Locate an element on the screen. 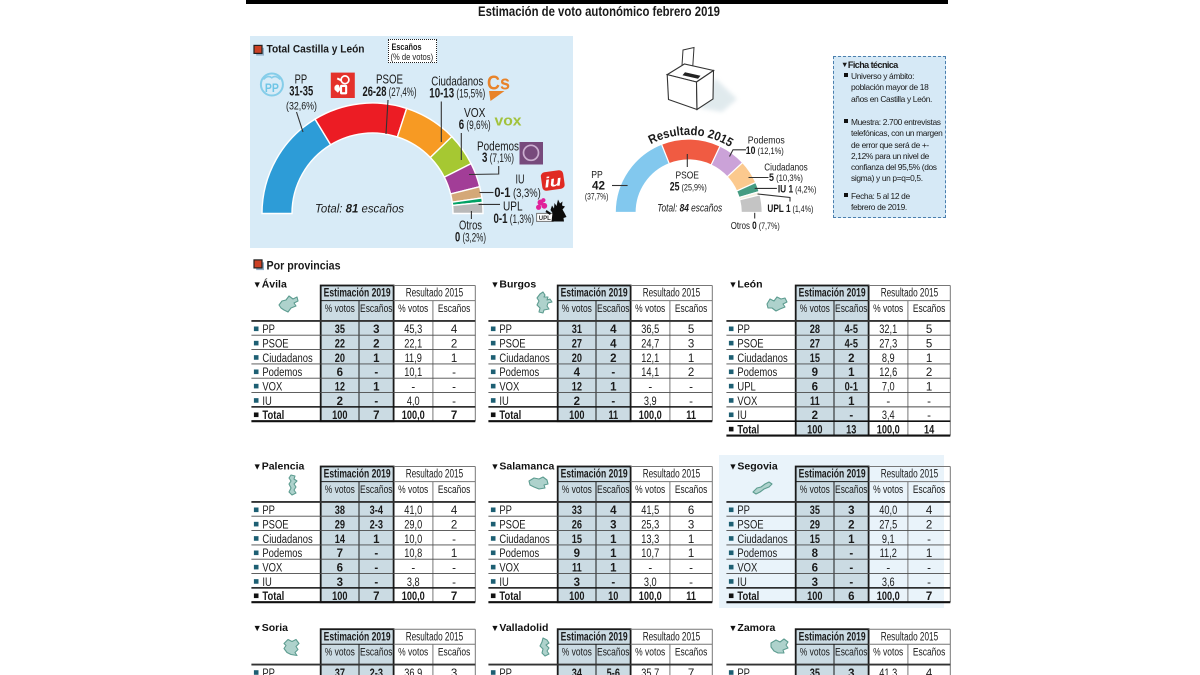 Image resolution: width=1200 pixels, height=675 pixels. svg-text: Resultado 2015 is located at coordinates (435, 637).